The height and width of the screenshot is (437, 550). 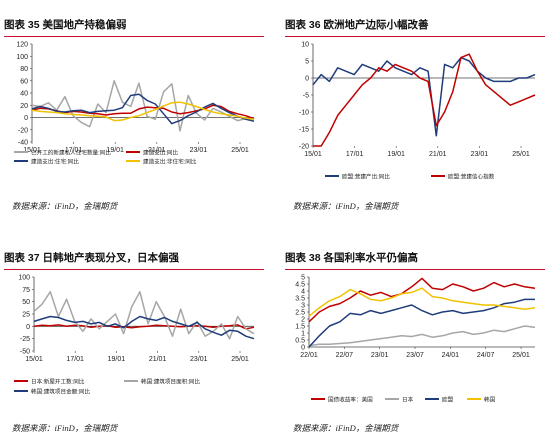 What do you see at coordinates (24, 81) in the screenshot?
I see `y-tick-label: 60` at bounding box center [24, 81].